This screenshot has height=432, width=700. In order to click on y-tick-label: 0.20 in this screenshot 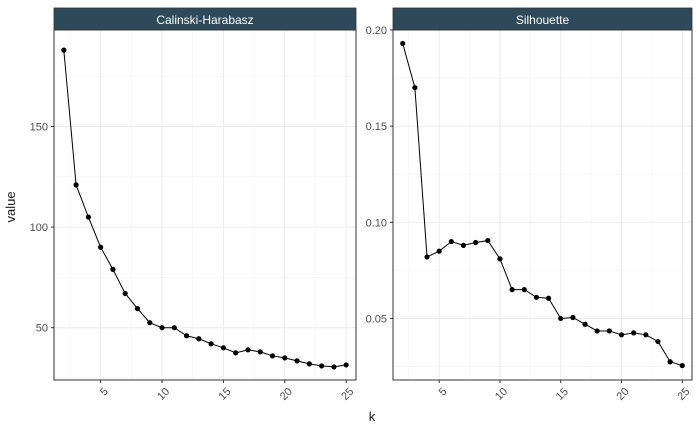, I will do `click(376, 31)`.